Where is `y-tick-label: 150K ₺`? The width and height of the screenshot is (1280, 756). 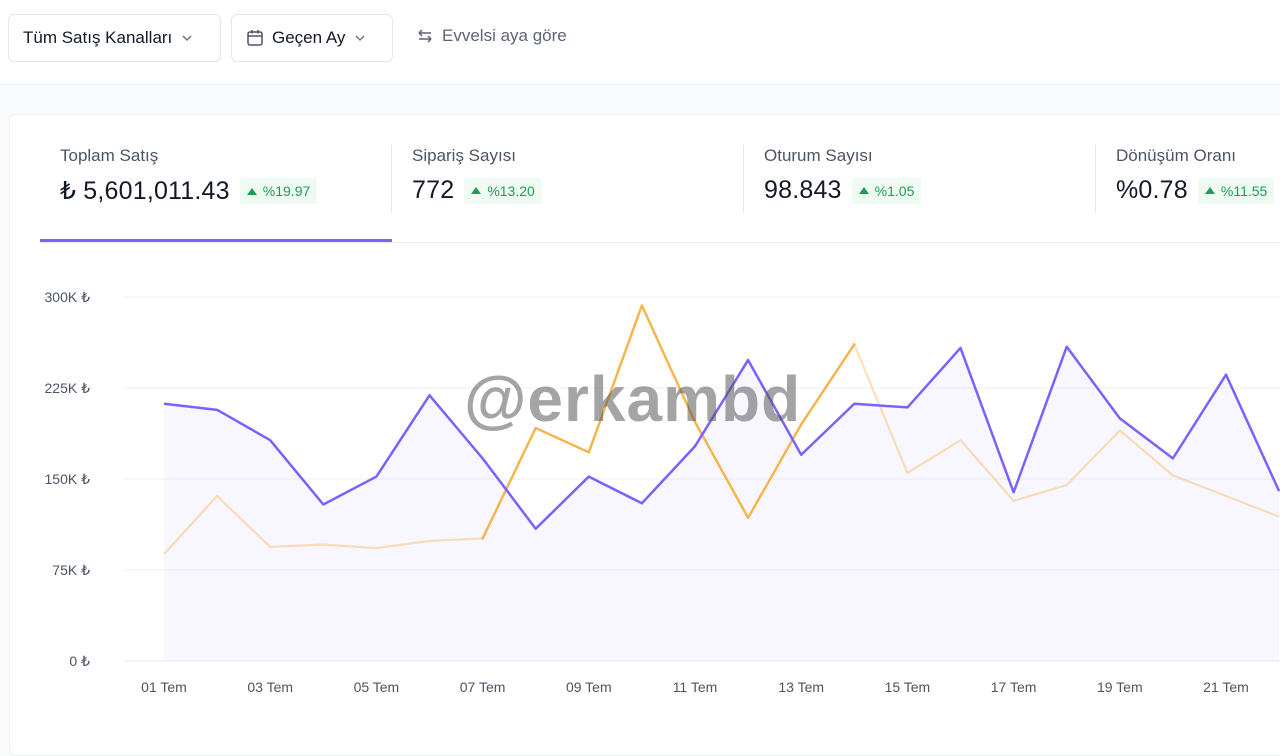 y-tick-label: 150K ₺ is located at coordinates (68, 479).